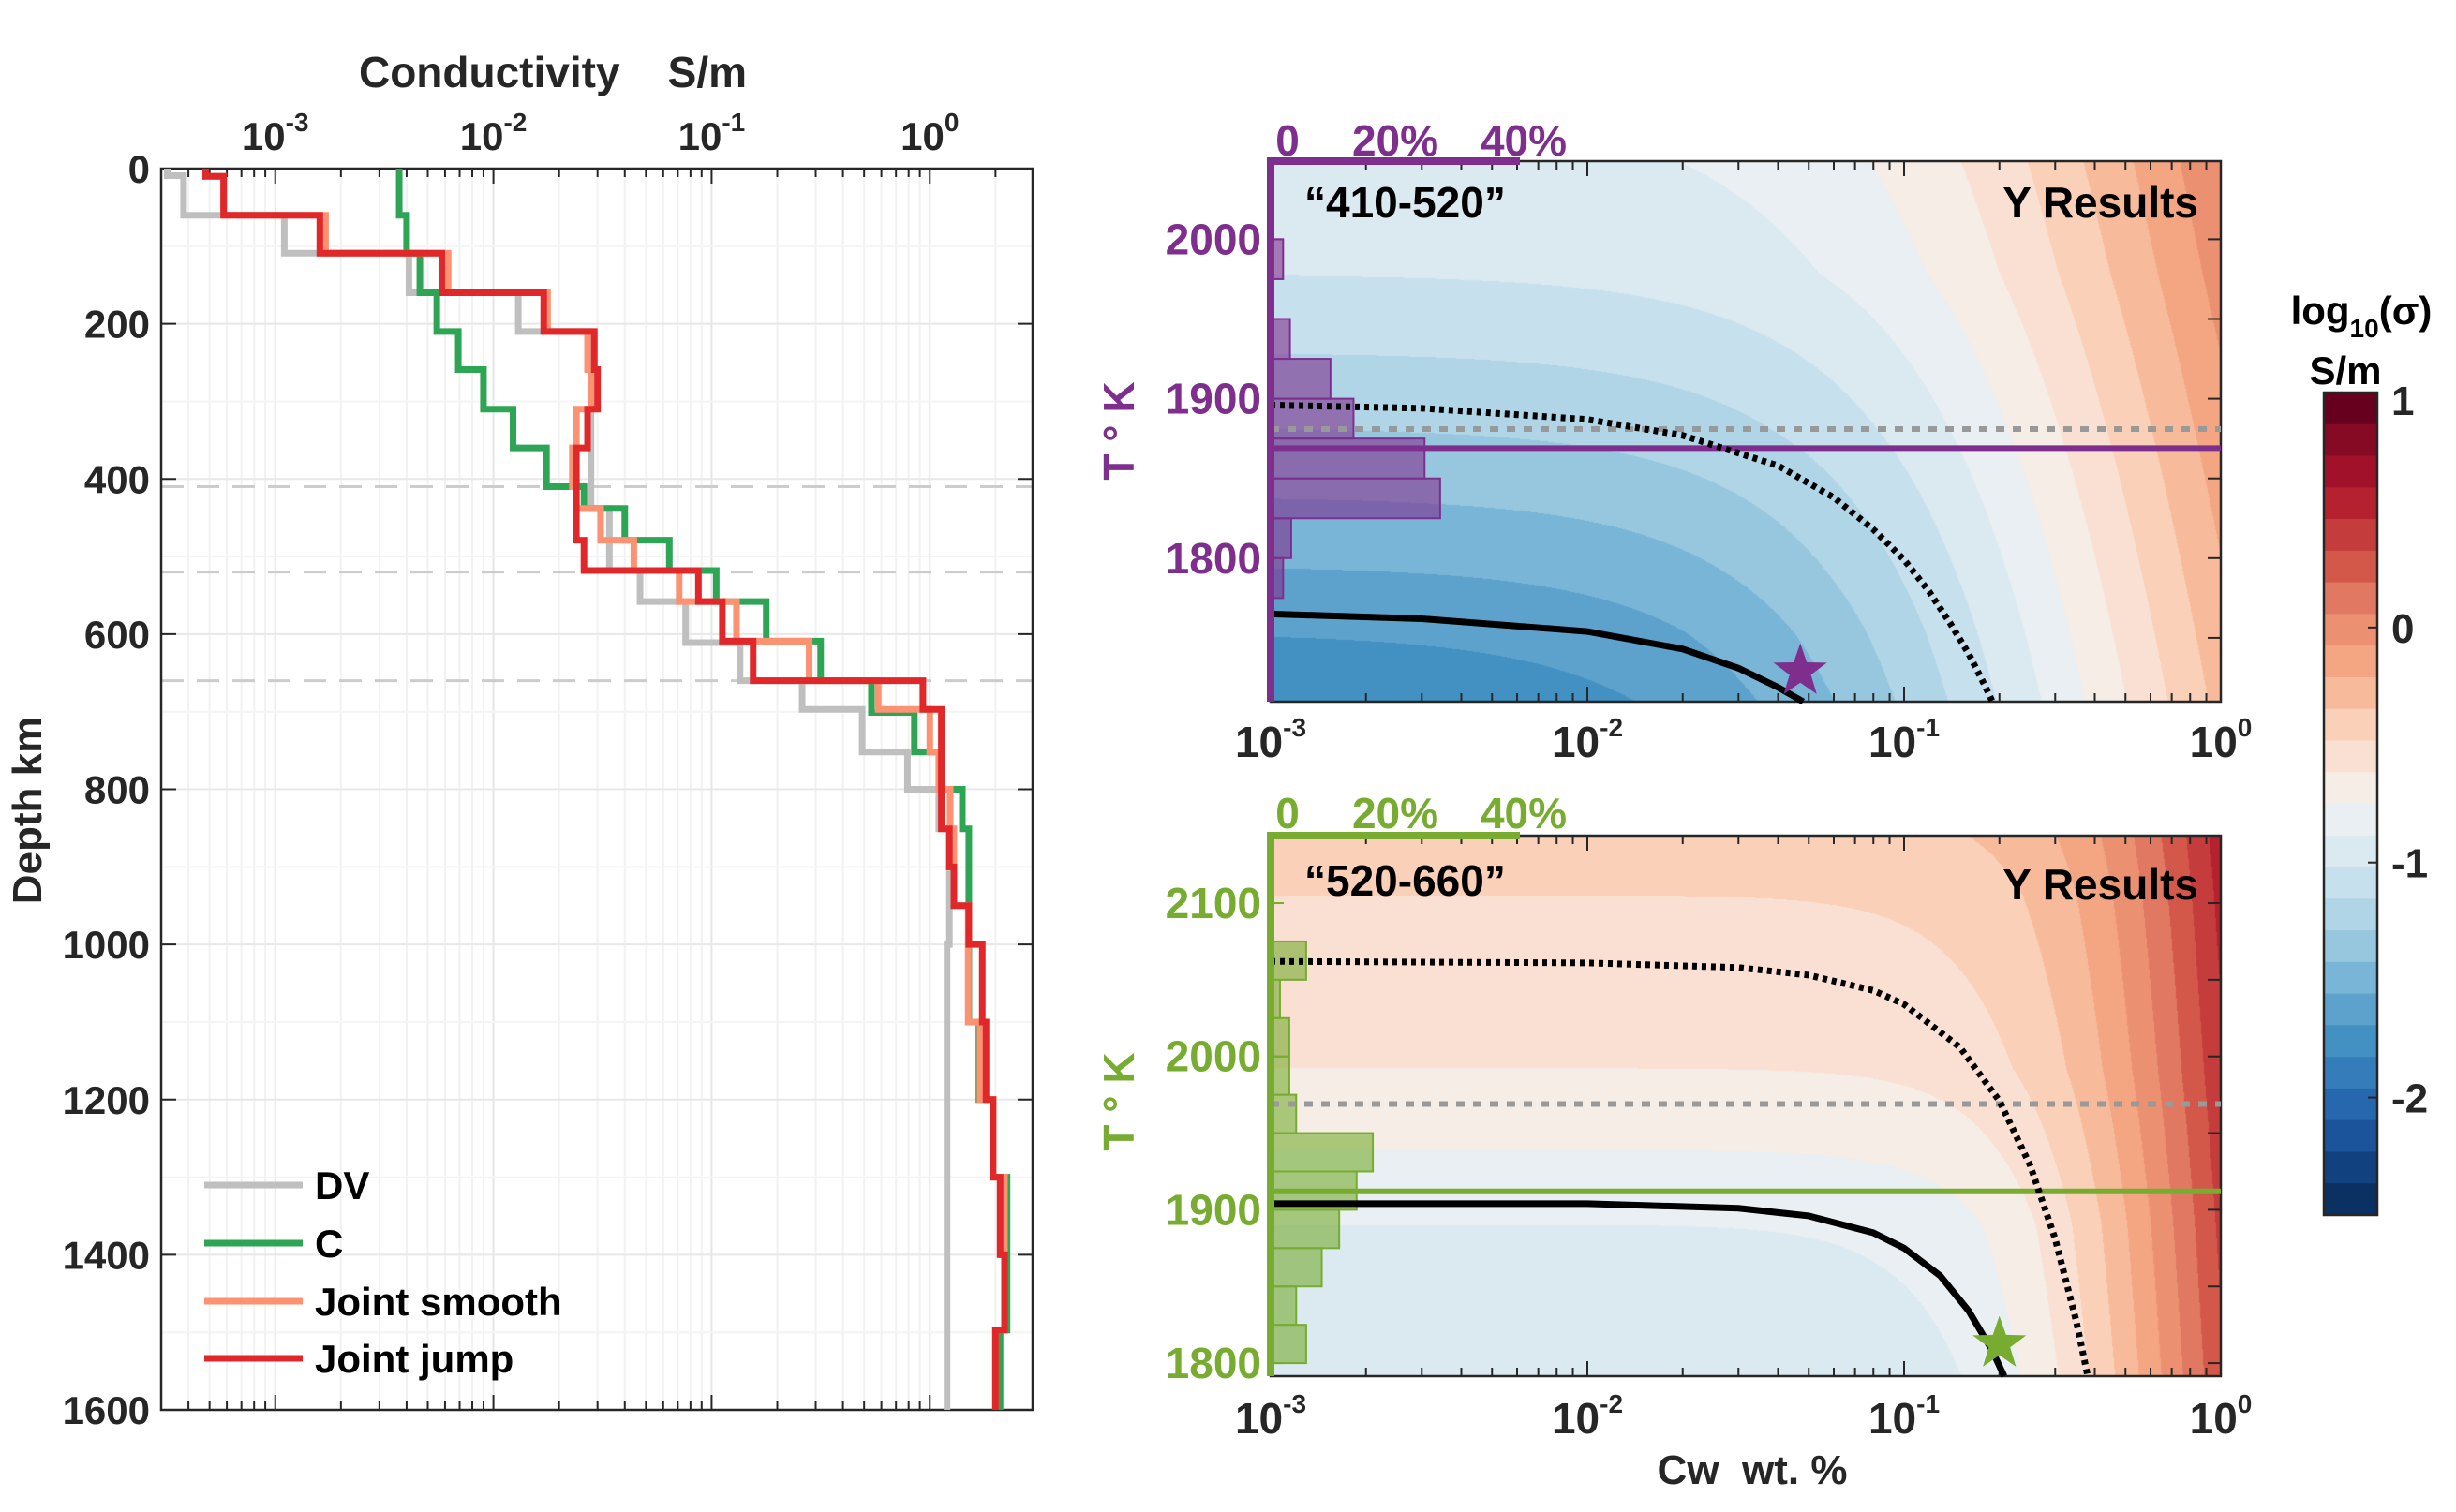 The image size is (2456, 1512). Describe the element at coordinates (107, 1255) in the screenshot. I see `y-tick-label: 1400` at that location.